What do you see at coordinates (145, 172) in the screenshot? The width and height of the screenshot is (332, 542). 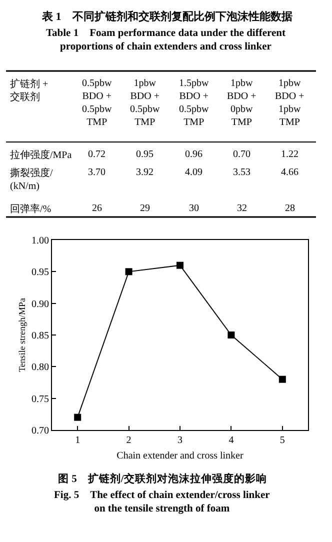 I see `text: 3.92` at bounding box center [145, 172].